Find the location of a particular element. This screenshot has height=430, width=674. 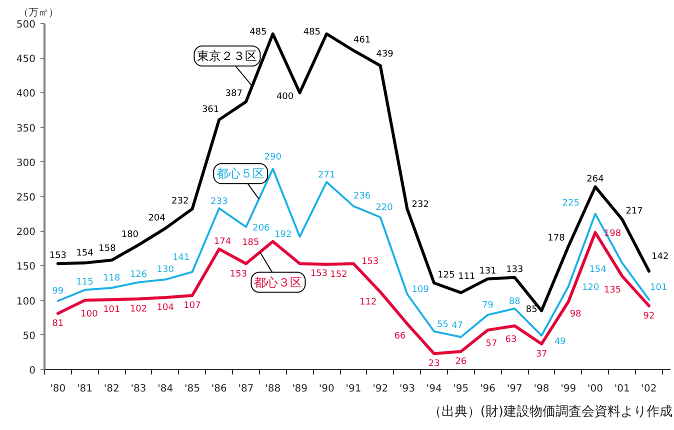

x-tick-label: '81 is located at coordinates (85, 389).